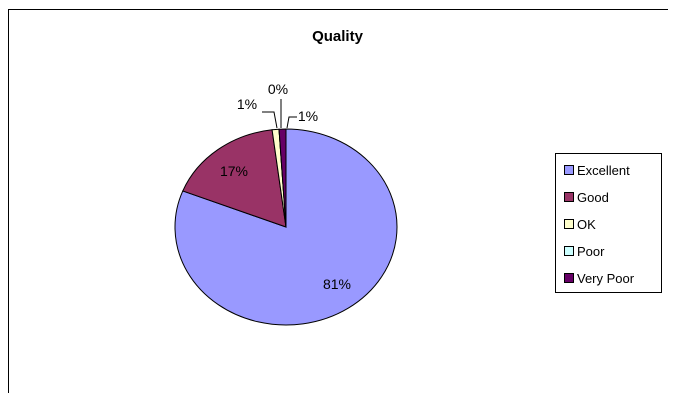 The height and width of the screenshot is (393, 675). I want to click on legend-swatch-poor, so click(569, 251).